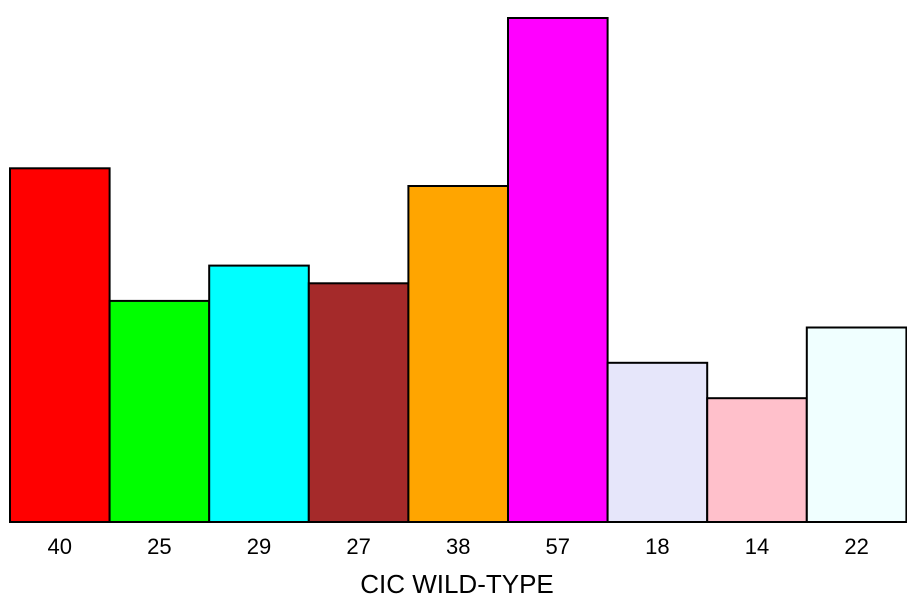 The image size is (907, 609). What do you see at coordinates (757, 546) in the screenshot?
I see `x-tick-label-8: 14` at bounding box center [757, 546].